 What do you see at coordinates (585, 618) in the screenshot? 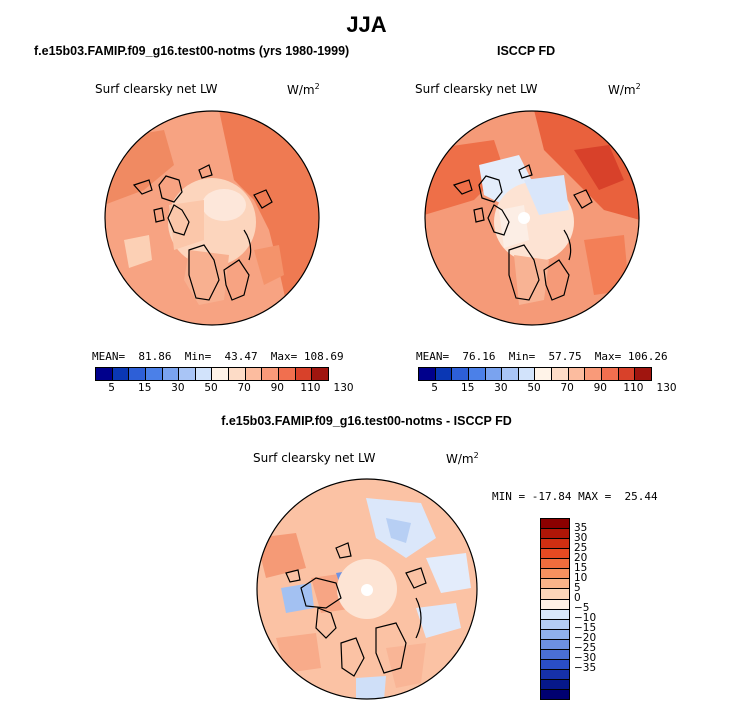
I see `colorbar-tick-label: −10` at bounding box center [585, 618].